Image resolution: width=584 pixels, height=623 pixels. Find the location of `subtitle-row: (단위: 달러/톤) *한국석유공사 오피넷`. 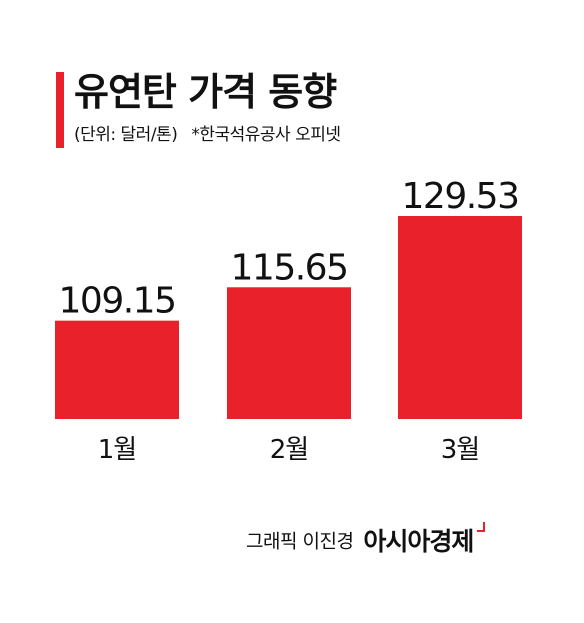

subtitle-row: (단위: 달러/톤) *한국석유공사 오피넷 is located at coordinates (207, 135).